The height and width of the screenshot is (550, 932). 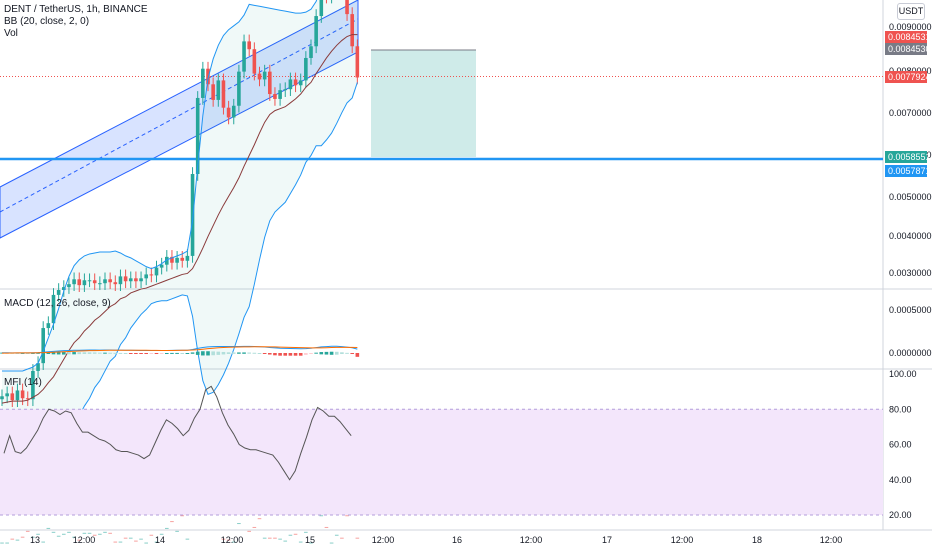 What do you see at coordinates (76, 9) in the screenshot?
I see `symbol-title: DENT / TetherUS, 1h, BINANCE` at bounding box center [76, 9].